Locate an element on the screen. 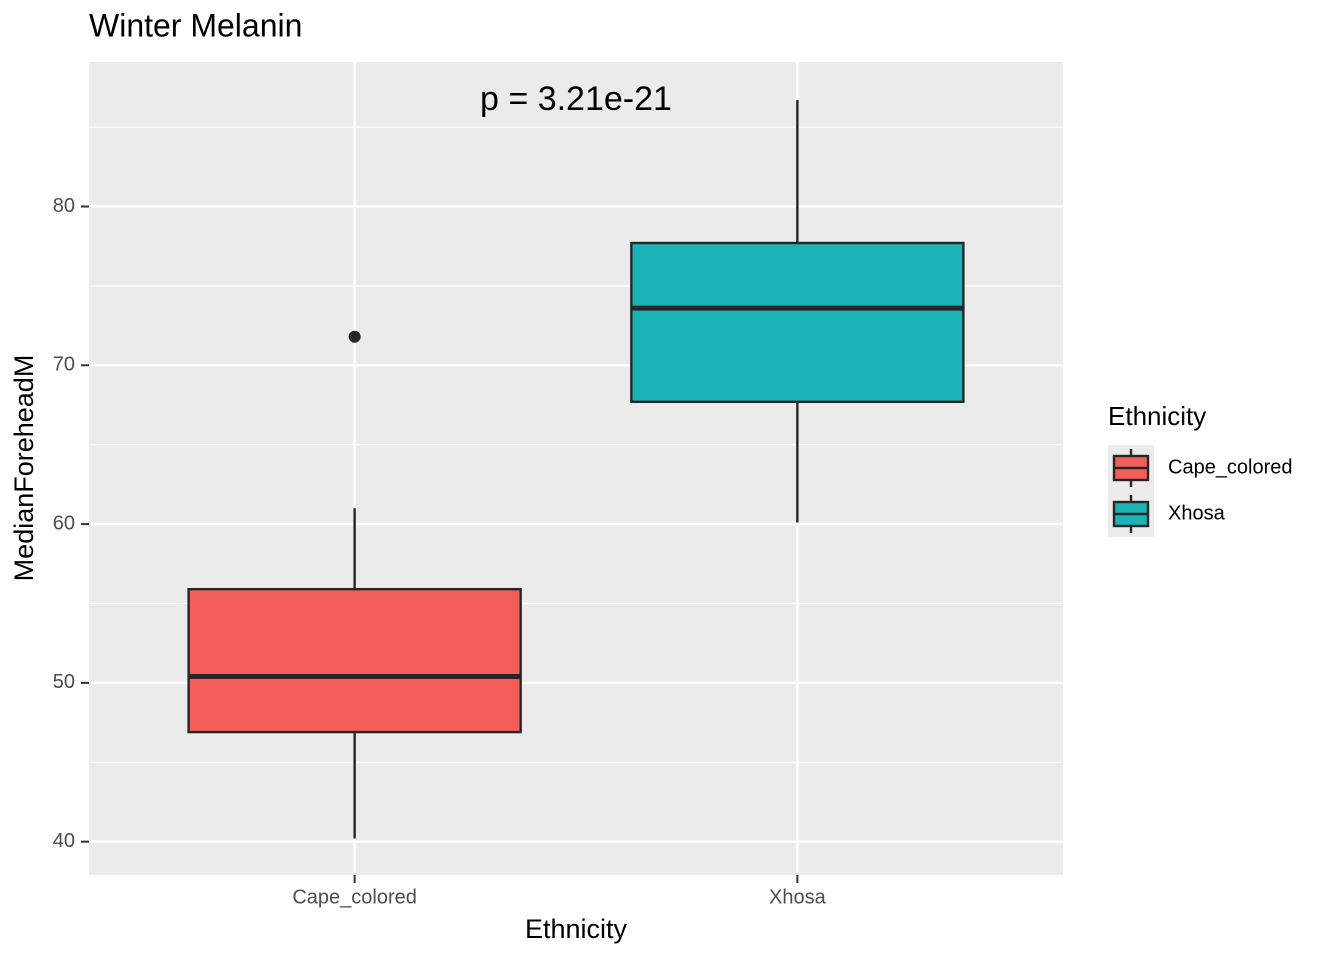  y-tick-label: 60 is located at coordinates (64, 523).